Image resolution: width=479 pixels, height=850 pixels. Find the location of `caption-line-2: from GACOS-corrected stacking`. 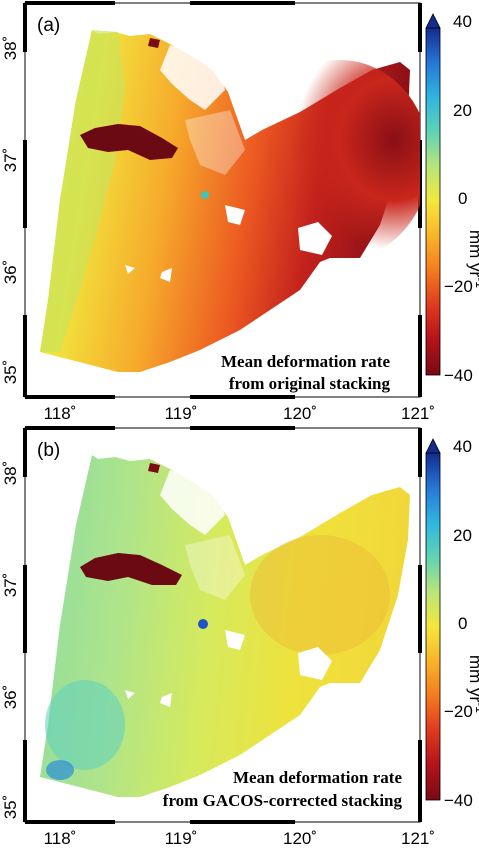

caption-line-2: from GACOS-corrected stacking is located at coordinates (283, 800).